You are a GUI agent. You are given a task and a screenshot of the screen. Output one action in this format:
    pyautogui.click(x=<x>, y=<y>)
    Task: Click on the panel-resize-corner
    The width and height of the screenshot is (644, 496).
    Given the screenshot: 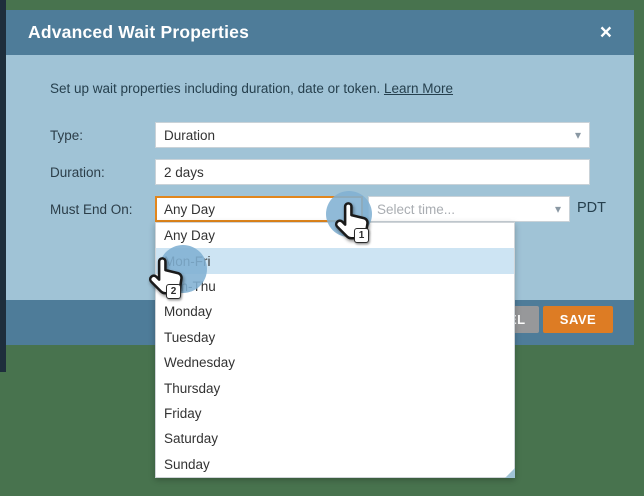 What is the action you would take?
    pyautogui.click(x=510, y=473)
    